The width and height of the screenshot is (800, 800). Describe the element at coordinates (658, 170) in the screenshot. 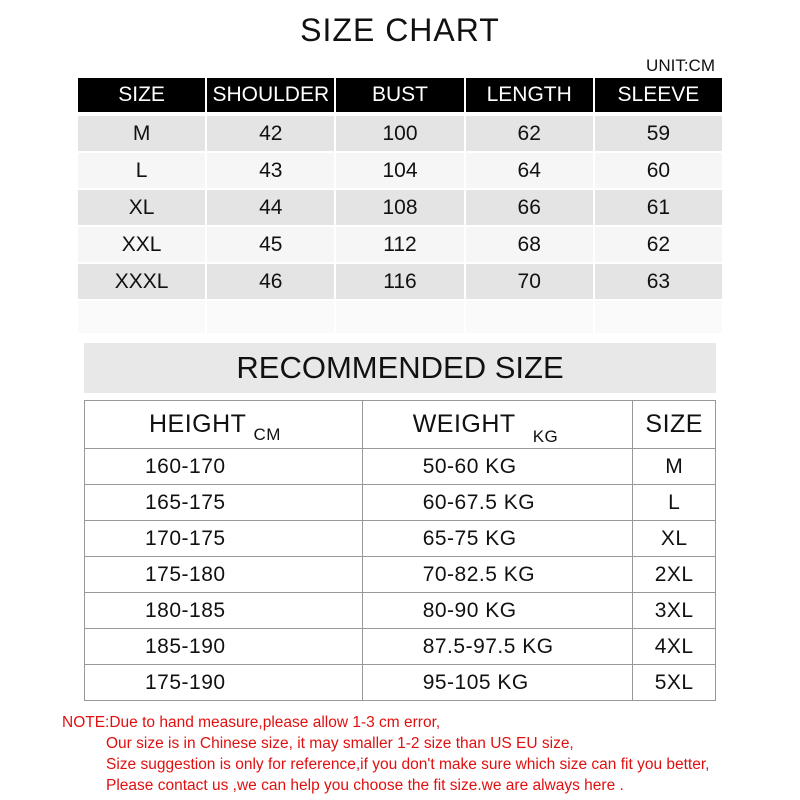

I see `table-cell: 60` at that location.